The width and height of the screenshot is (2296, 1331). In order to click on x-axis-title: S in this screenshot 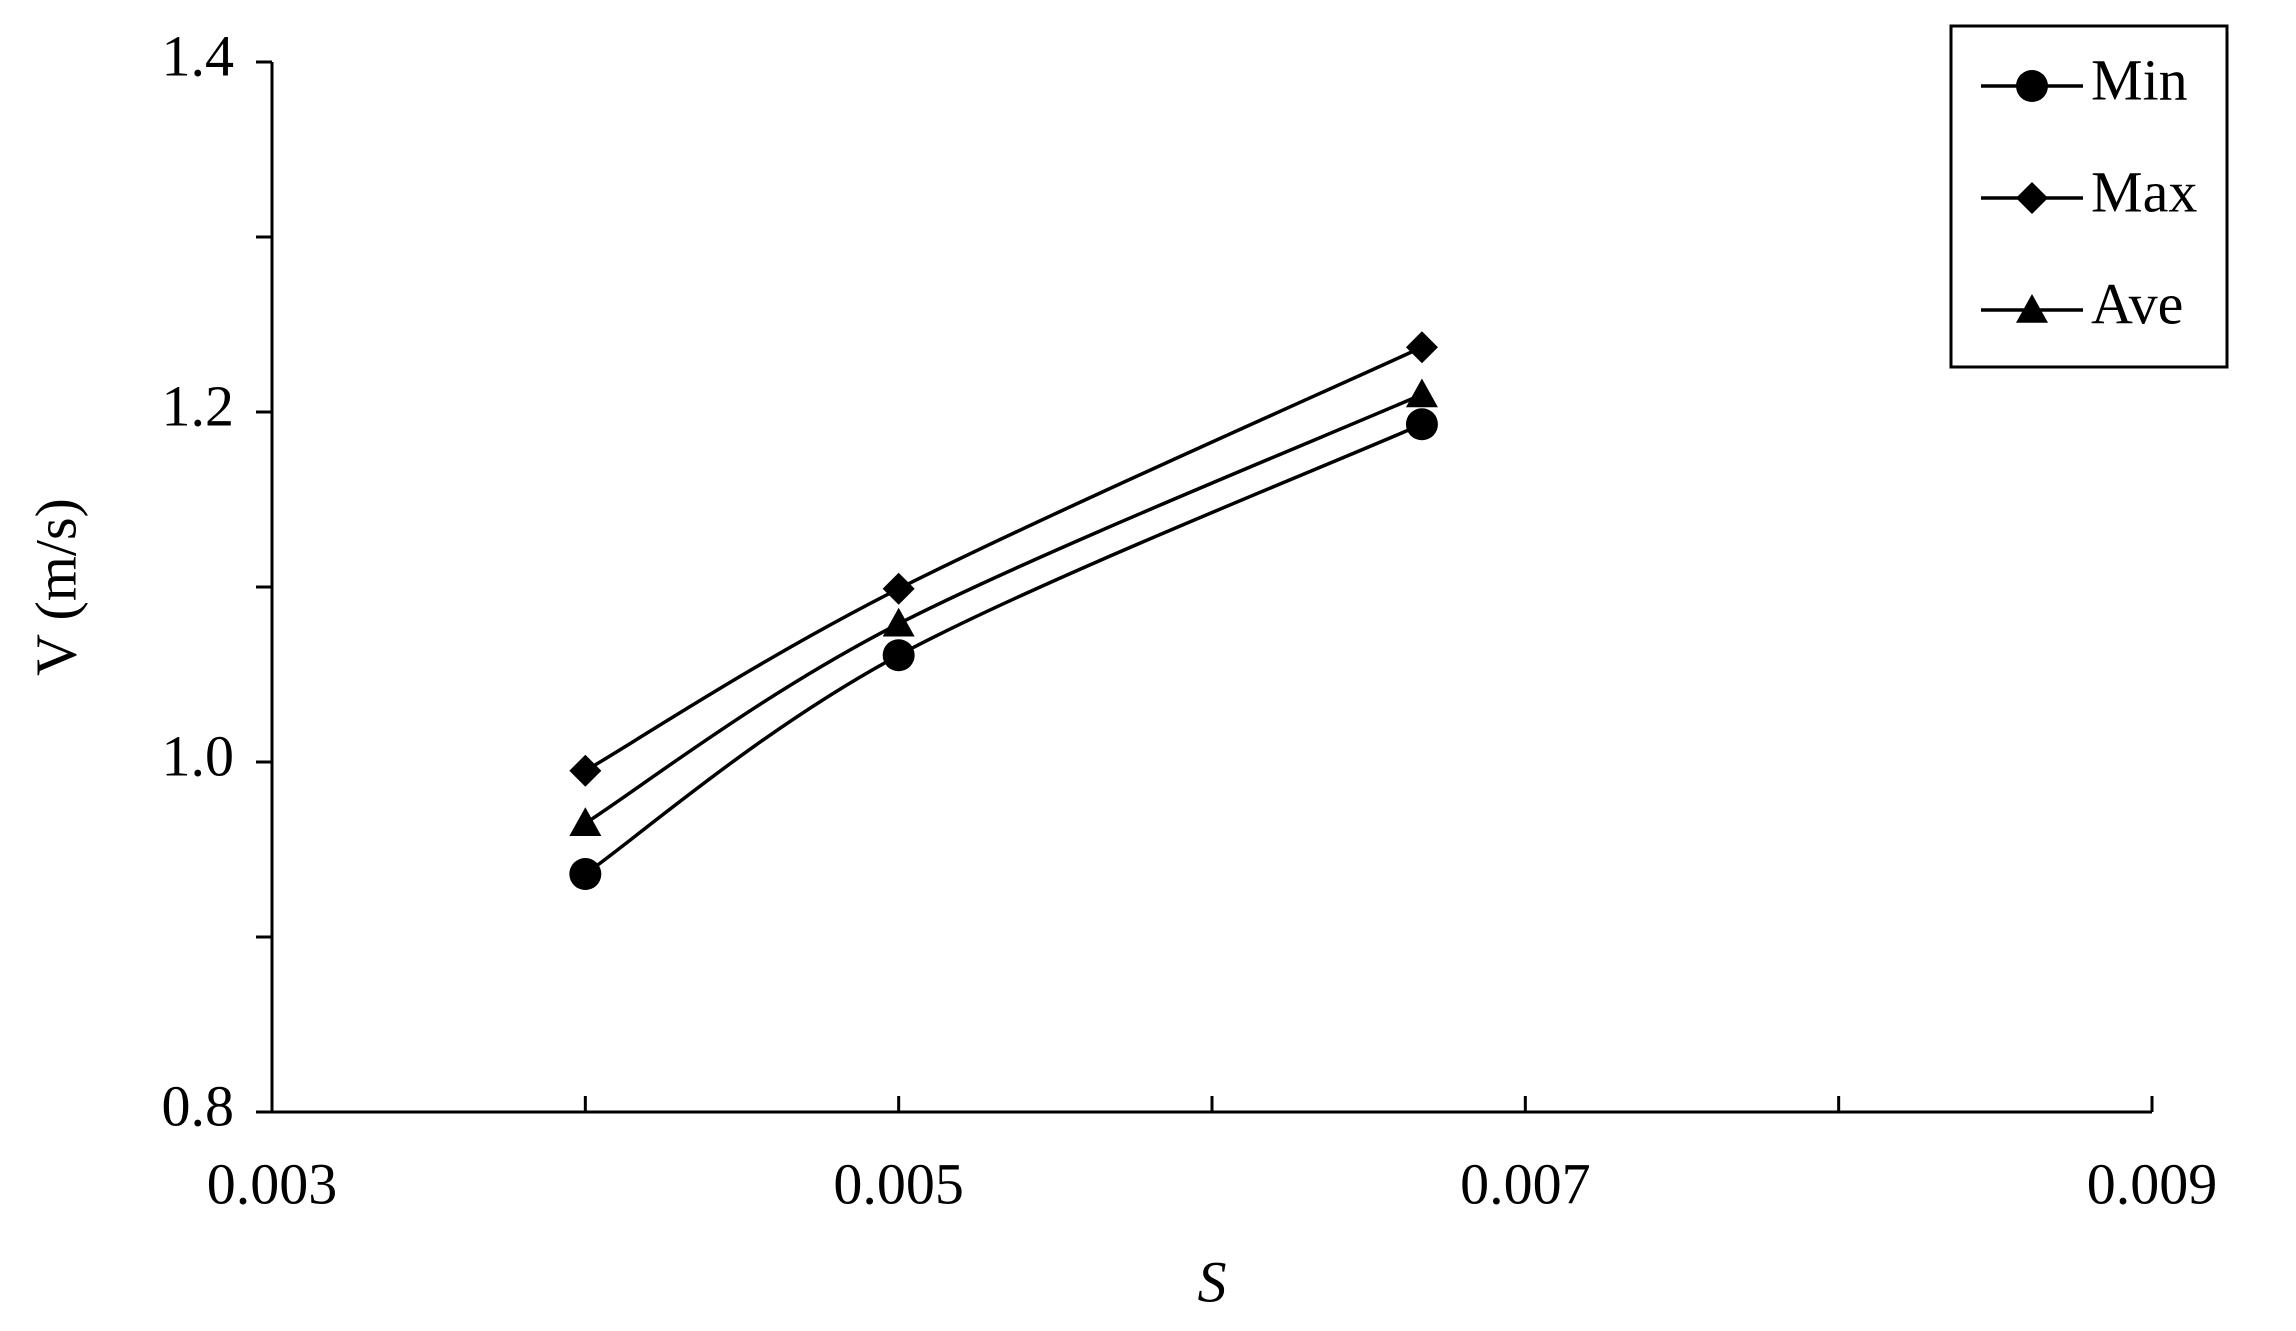, I will do `click(1212, 1281)`.